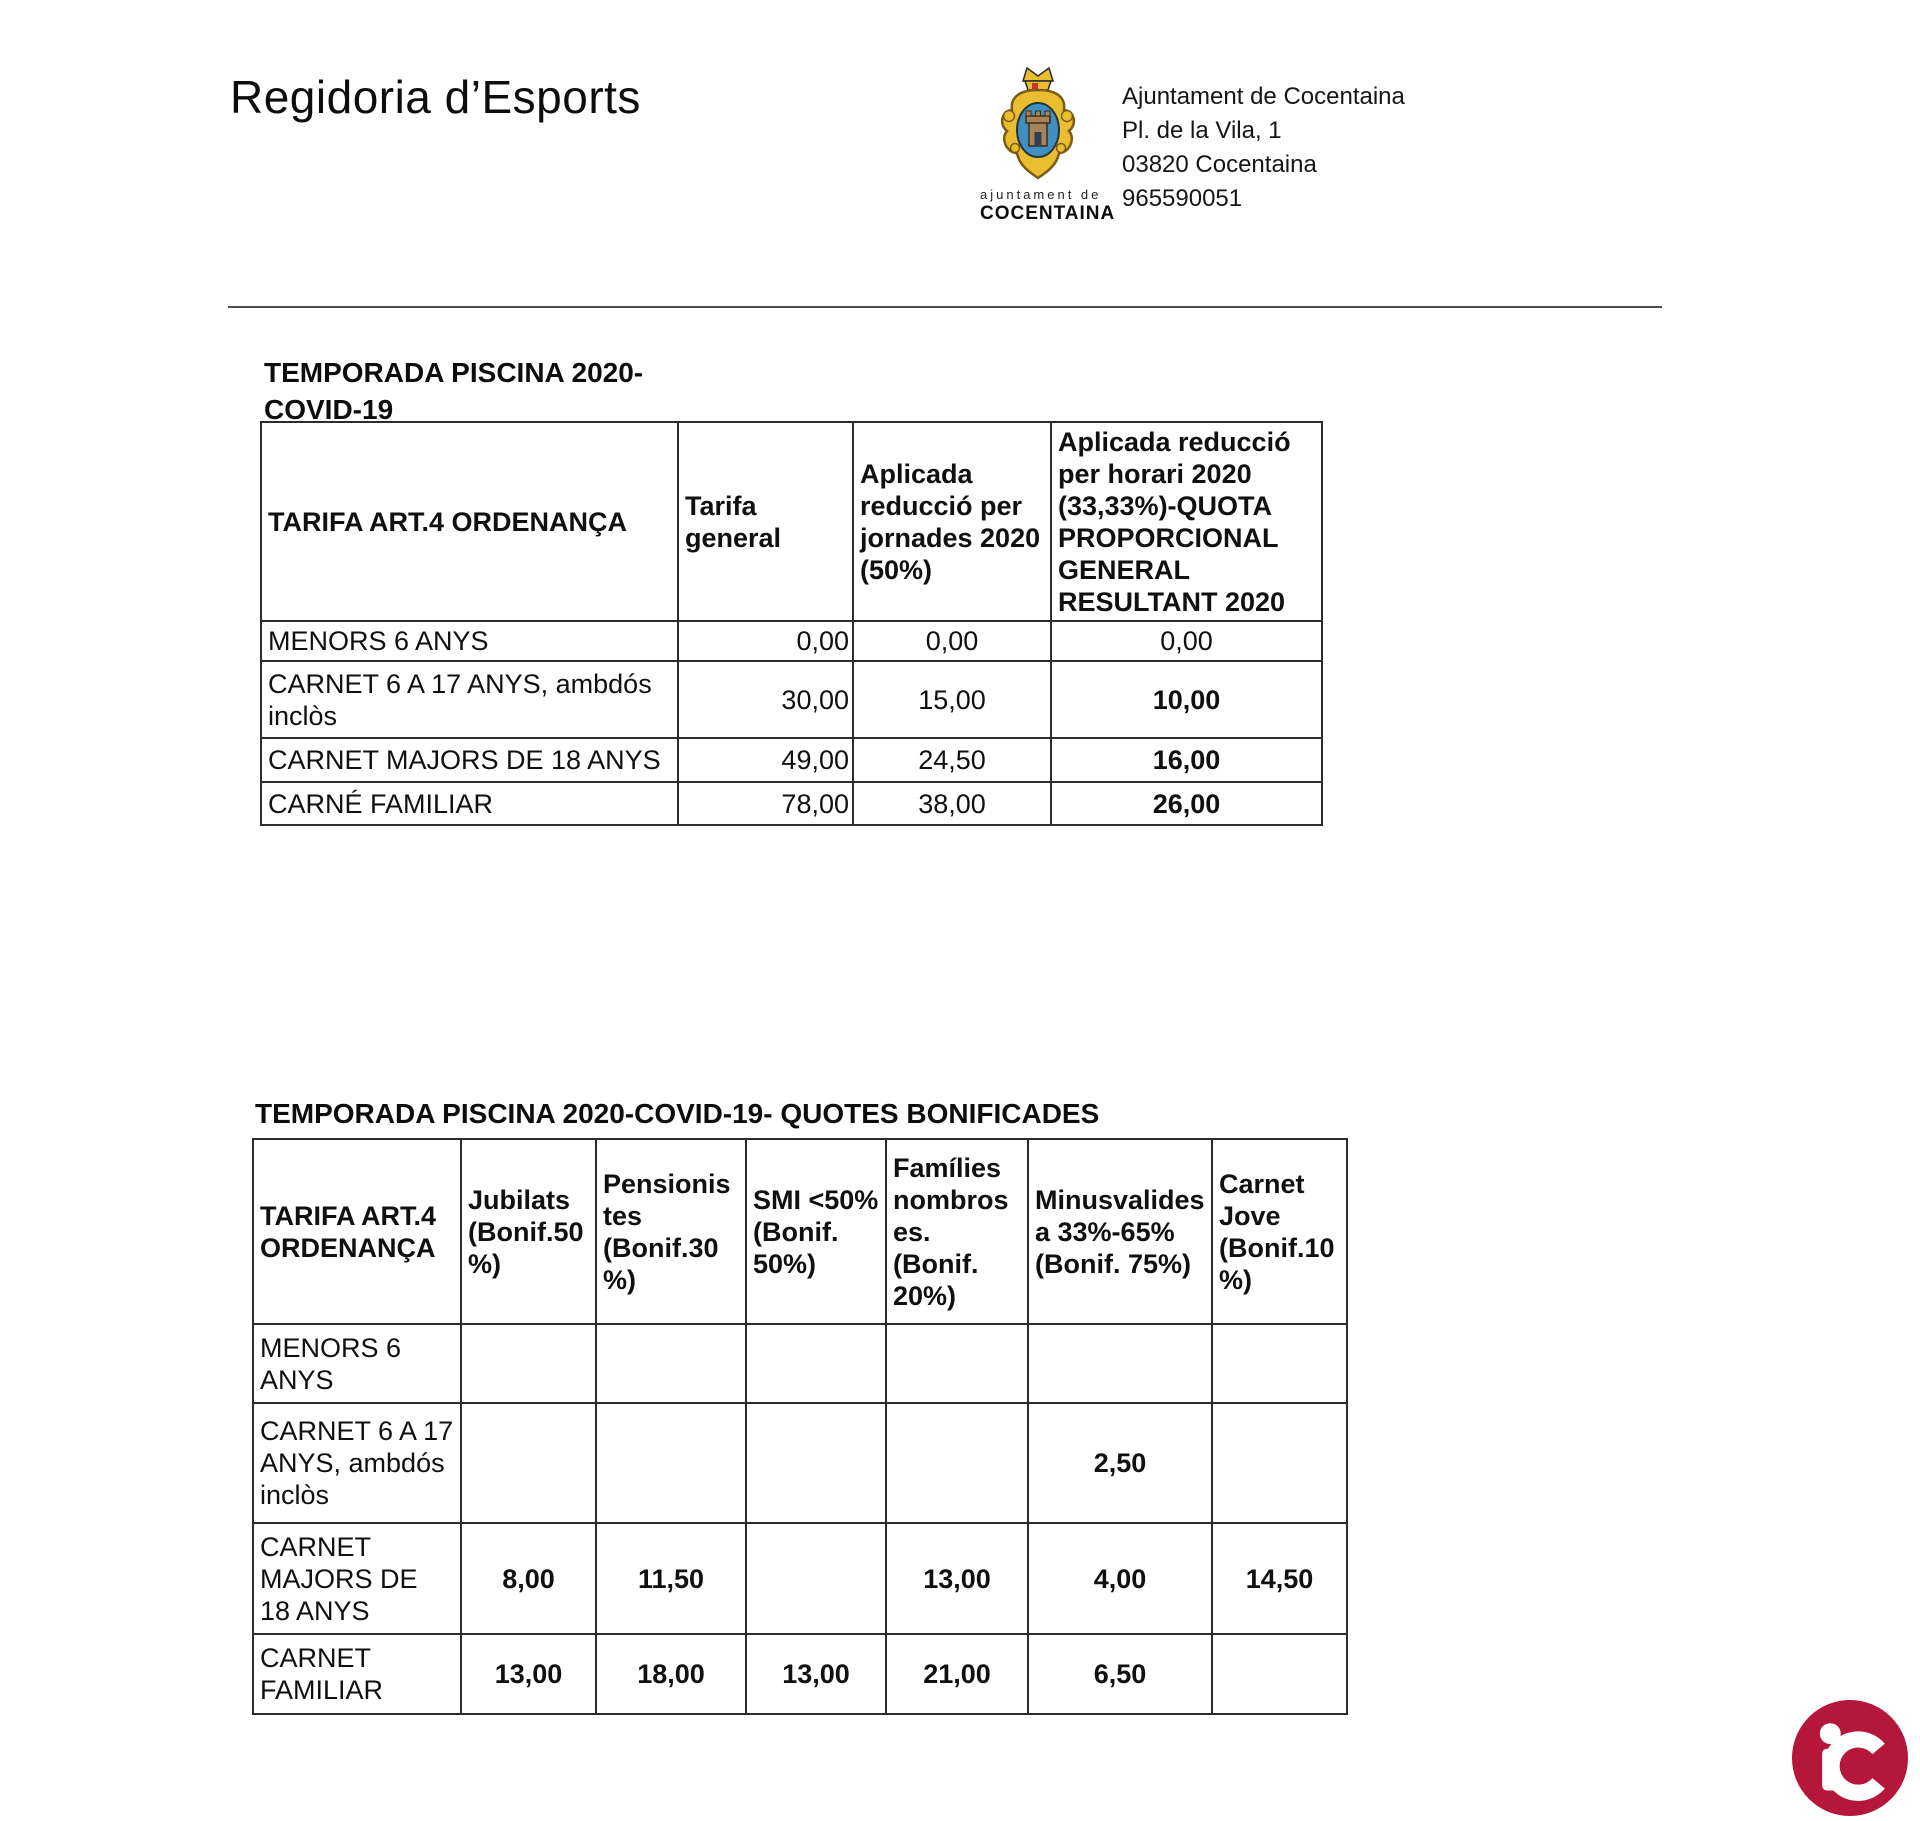 Image resolution: width=1920 pixels, height=1821 pixels. I want to click on table-row: MENORS 6 ANYS, so click(800, 1363).